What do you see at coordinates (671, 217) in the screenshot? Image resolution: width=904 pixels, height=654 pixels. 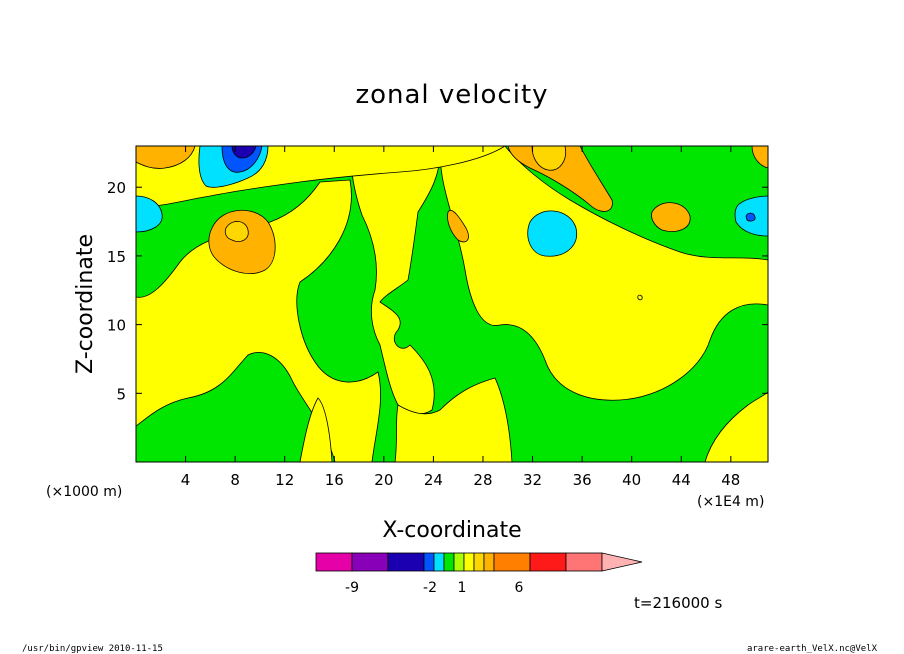 I see `blob-orange-right` at bounding box center [671, 217].